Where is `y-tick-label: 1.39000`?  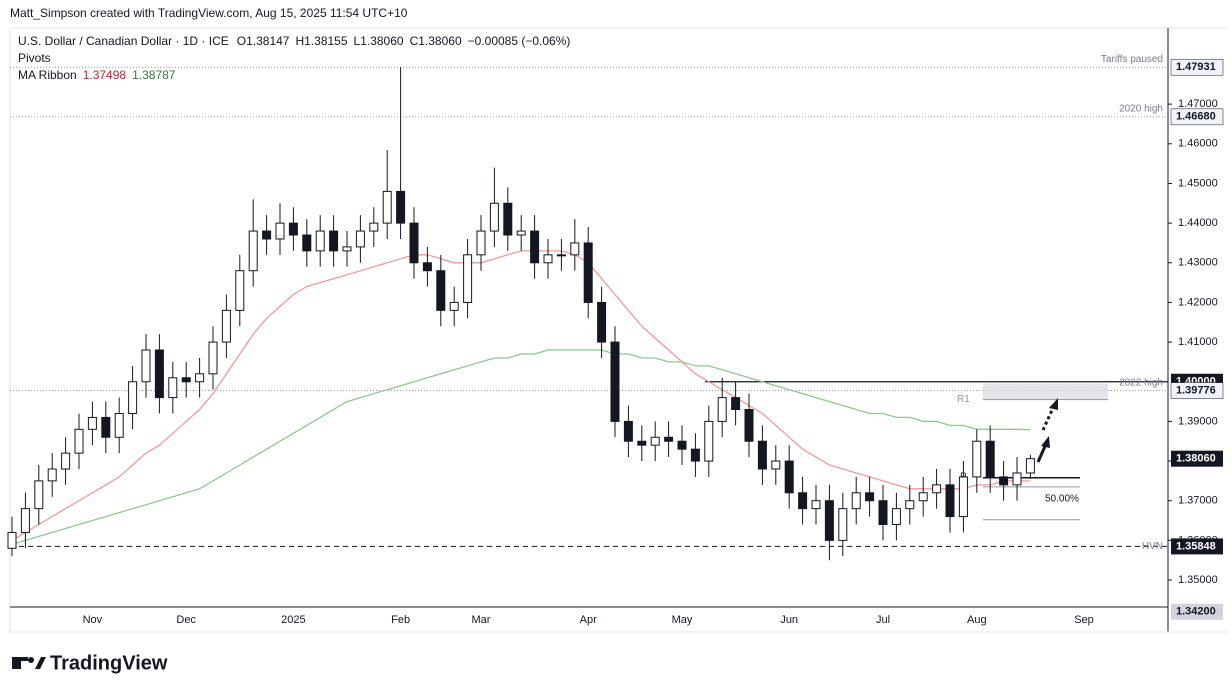 y-tick-label: 1.39000 is located at coordinates (1198, 421).